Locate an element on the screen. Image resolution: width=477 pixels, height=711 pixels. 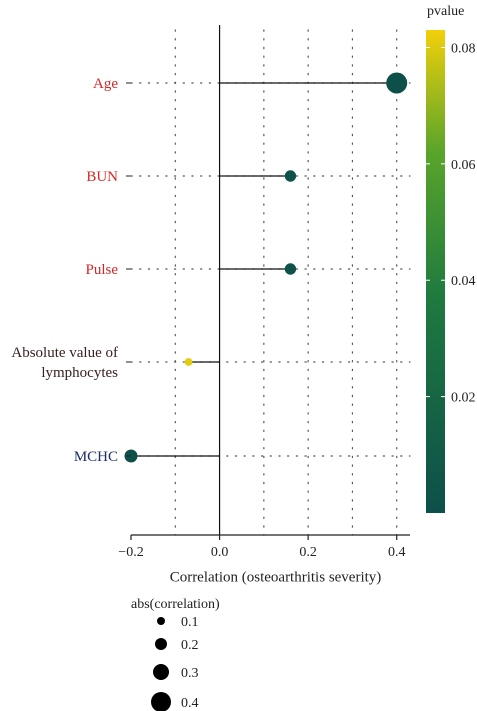
category-label-line: Absolute value of is located at coordinates (64, 353).